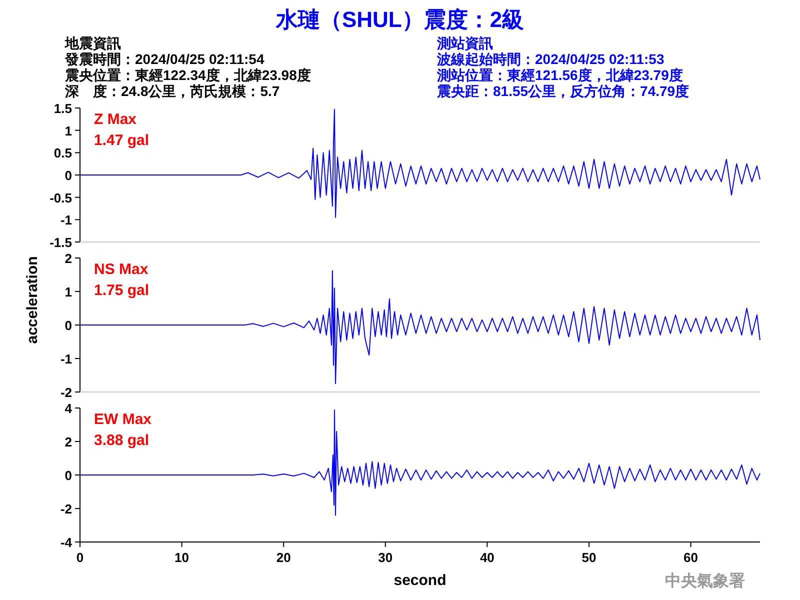 This screenshot has height=600, width=800. Describe the element at coordinates (420, 580) in the screenshot. I see `x-axis-title: second` at that location.